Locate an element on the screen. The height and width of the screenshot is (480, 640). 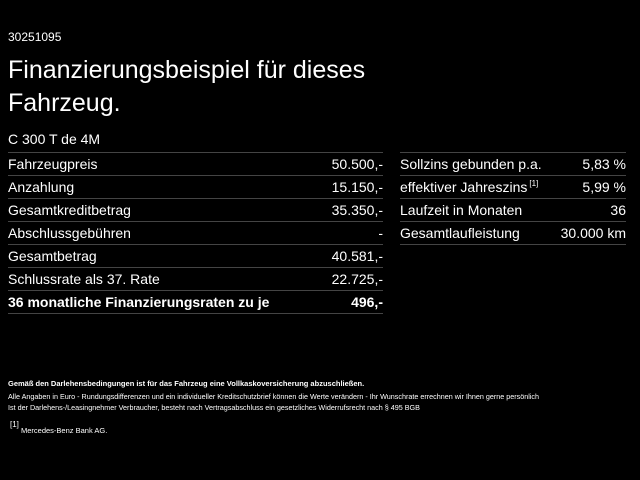
table-row: Gesamtkreditbetrag 35.350,- is located at coordinates (195, 210).